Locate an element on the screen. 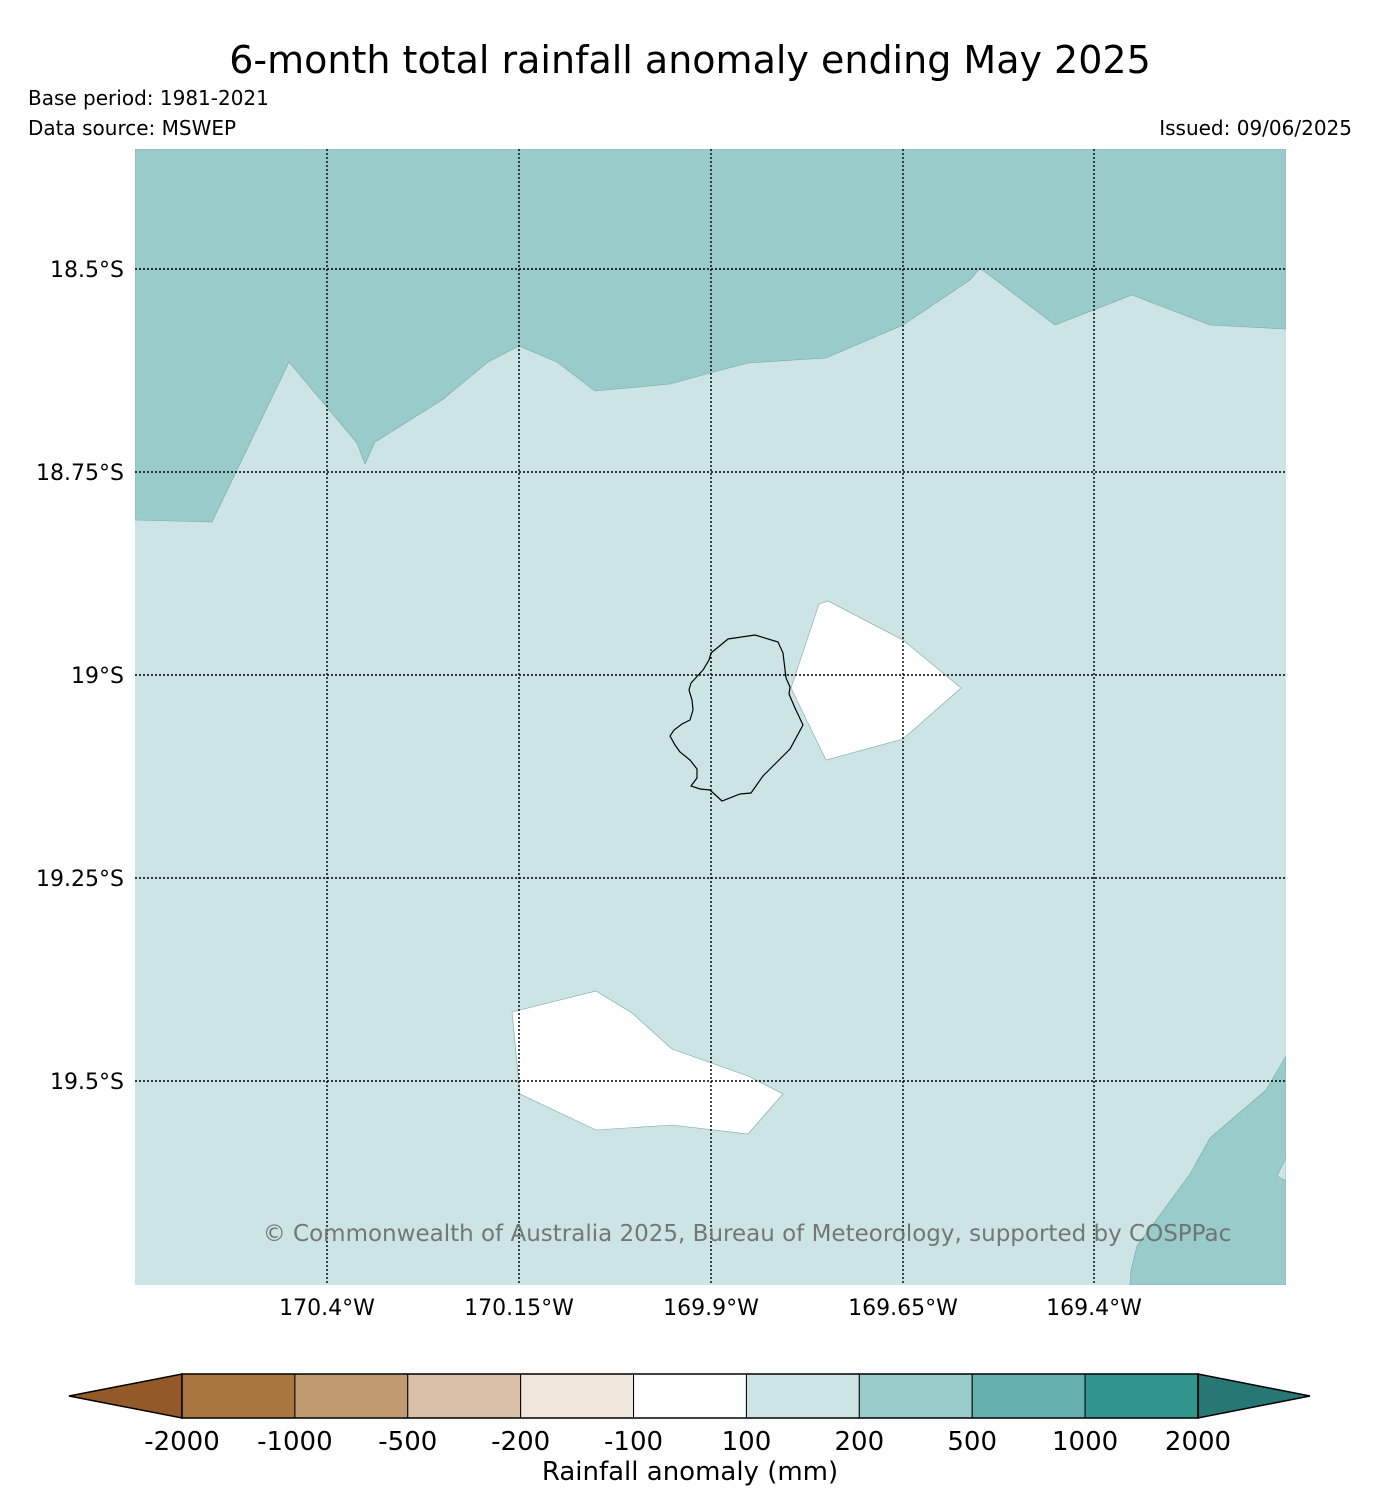 This screenshot has height=1494, width=1380. colorbar-tick-label: 1000 is located at coordinates (1085, 1442).